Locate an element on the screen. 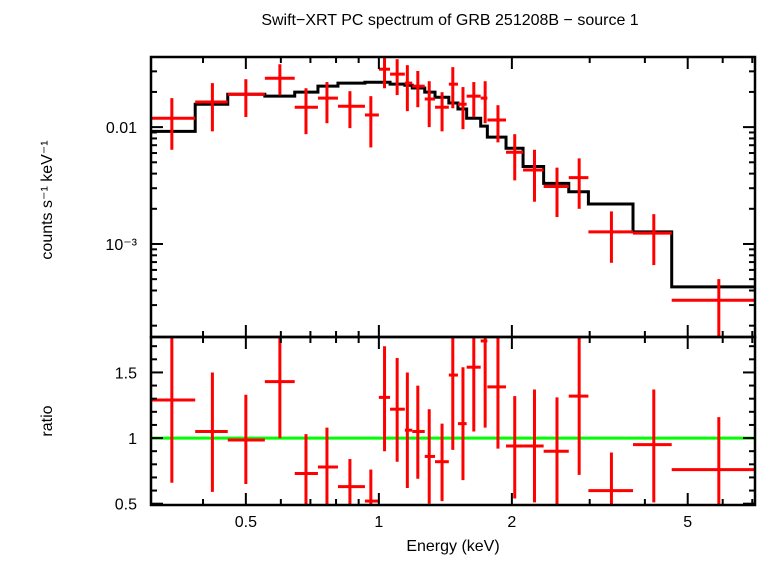 The width and height of the screenshot is (758, 561). y-axis-label-ratio: ratio is located at coordinates (47, 420).